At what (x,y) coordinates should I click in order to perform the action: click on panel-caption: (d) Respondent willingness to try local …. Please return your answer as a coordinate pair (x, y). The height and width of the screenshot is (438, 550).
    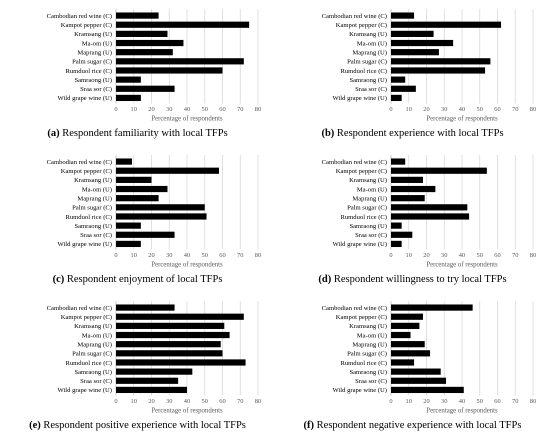
    Looking at the image, I should click on (412, 279).